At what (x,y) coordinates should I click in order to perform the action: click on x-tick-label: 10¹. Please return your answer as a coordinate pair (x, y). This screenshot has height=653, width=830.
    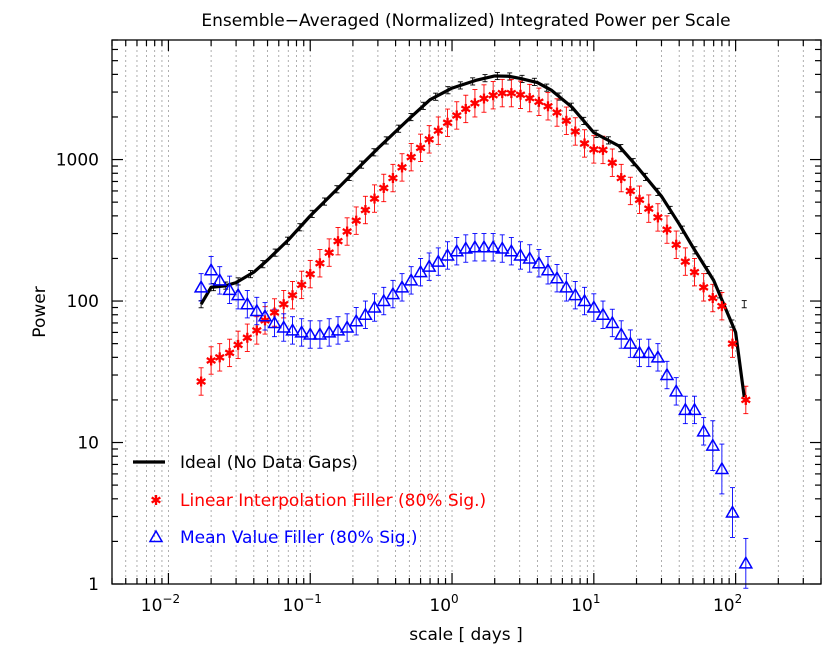
    Looking at the image, I should click on (585, 604).